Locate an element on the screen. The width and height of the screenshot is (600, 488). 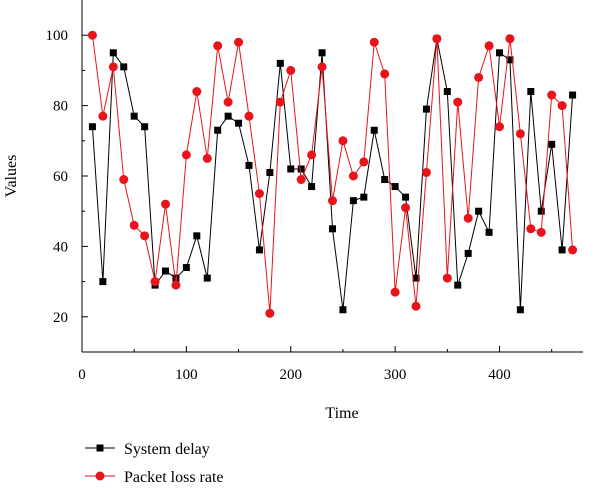
x-tick-label: 200 is located at coordinates (291, 375).